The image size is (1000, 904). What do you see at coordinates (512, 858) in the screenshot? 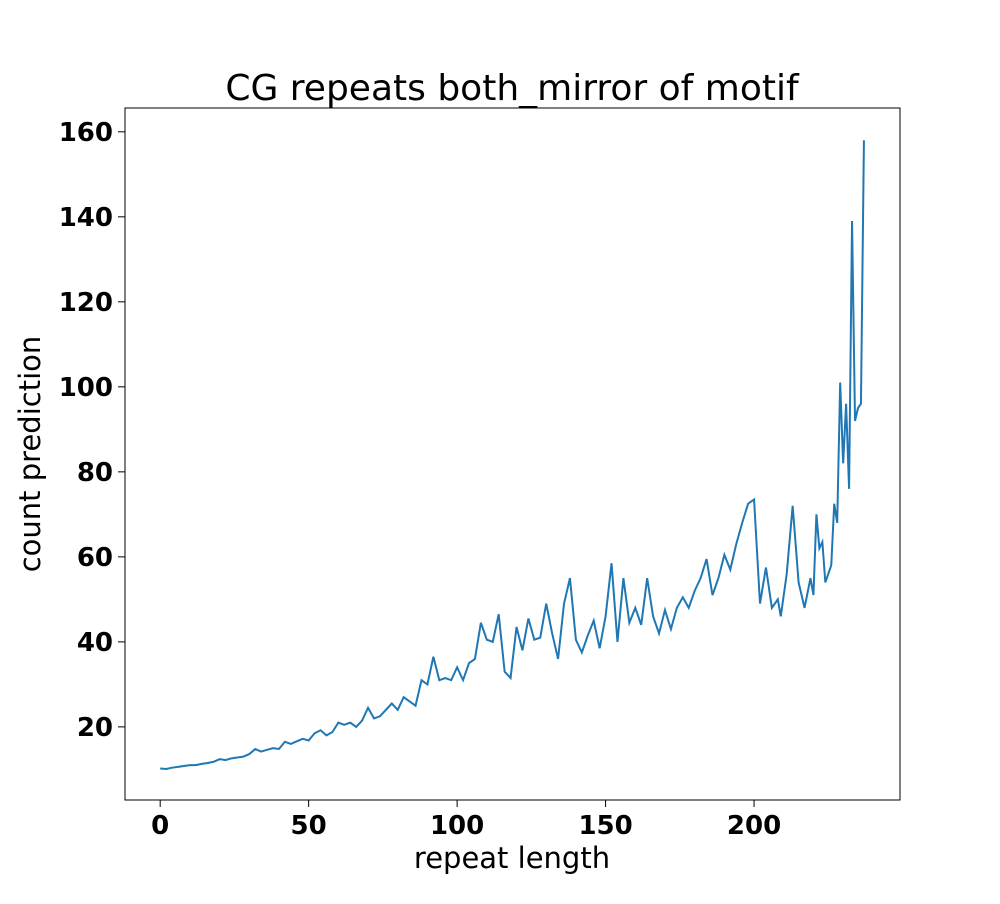
I see `x-axis-label: repeat length` at bounding box center [512, 858].